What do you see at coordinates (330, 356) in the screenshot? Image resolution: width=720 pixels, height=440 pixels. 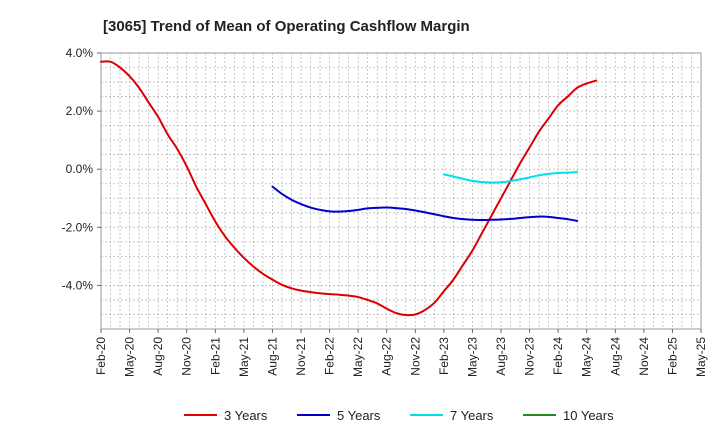 I see `x-tick-label: Feb-22` at bounding box center [330, 356].